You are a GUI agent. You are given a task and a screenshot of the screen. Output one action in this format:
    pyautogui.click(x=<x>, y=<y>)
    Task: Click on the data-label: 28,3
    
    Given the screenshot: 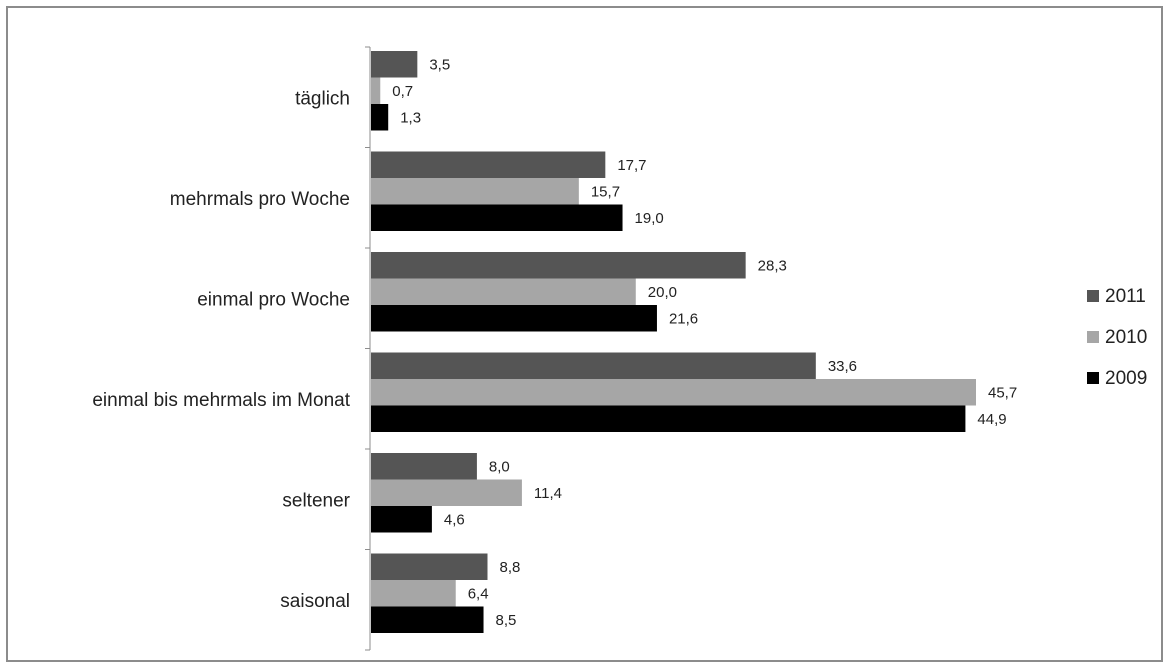 What is the action you would take?
    pyautogui.click(x=772, y=265)
    